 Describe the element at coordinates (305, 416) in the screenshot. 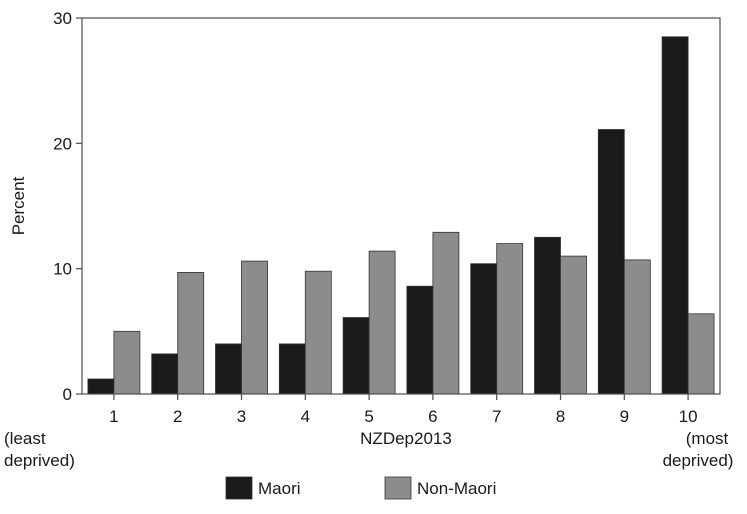

I see `x-tick-label-4: 4` at that location.